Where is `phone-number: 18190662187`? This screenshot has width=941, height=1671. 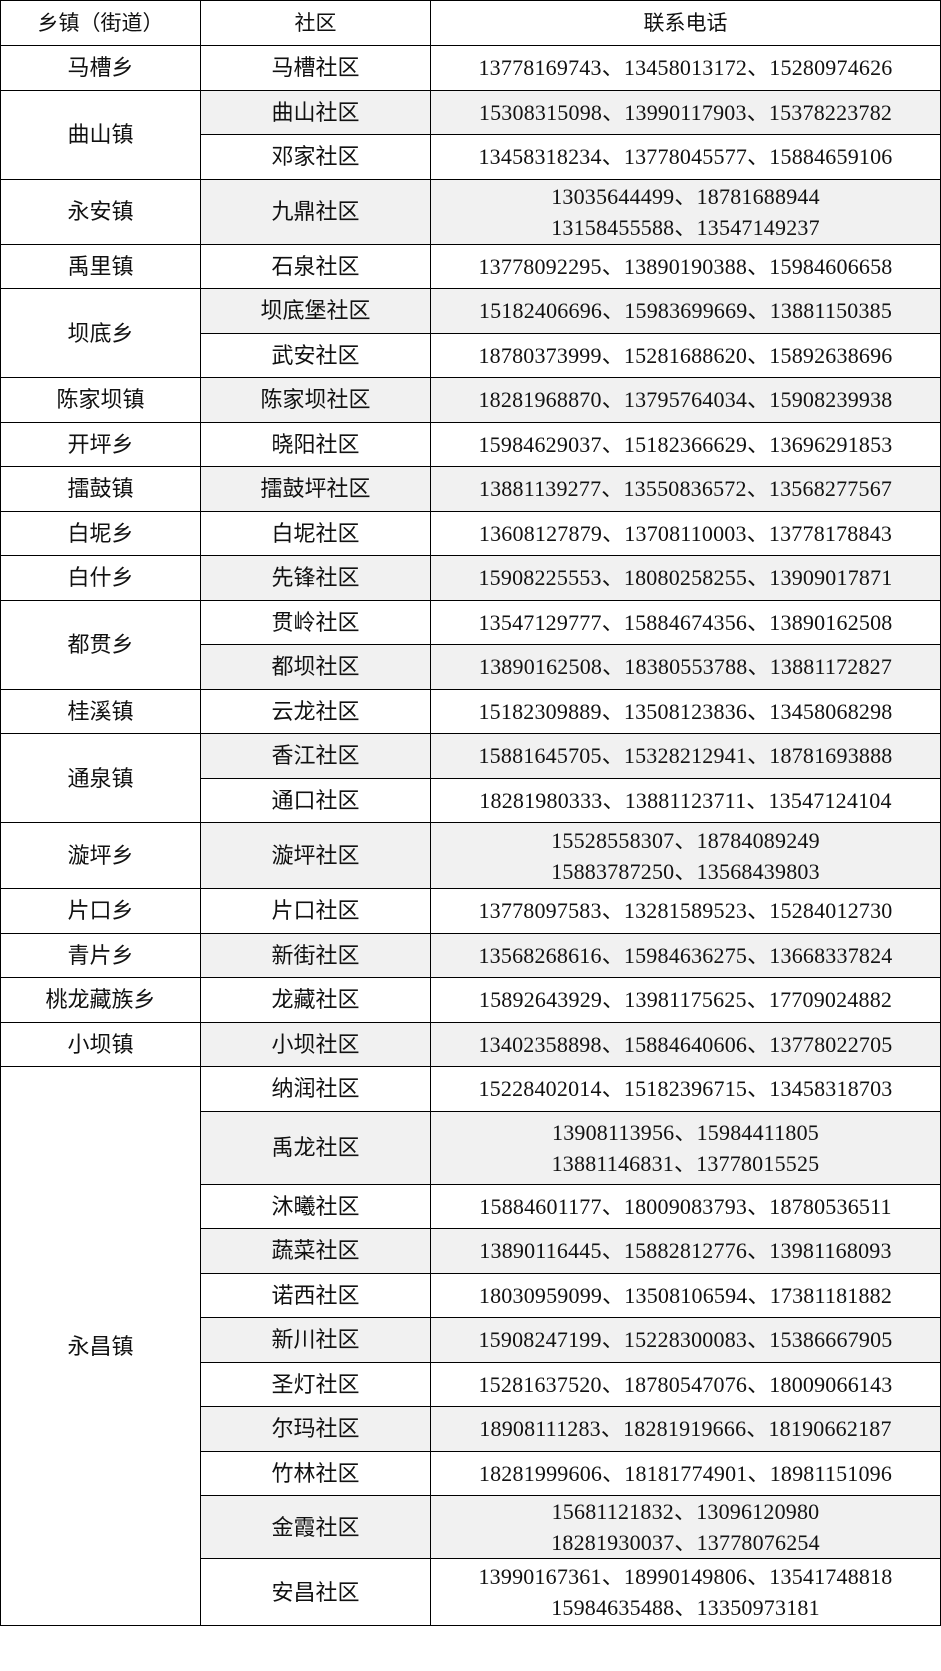
phone-number: 18190662187 is located at coordinates (830, 1429).